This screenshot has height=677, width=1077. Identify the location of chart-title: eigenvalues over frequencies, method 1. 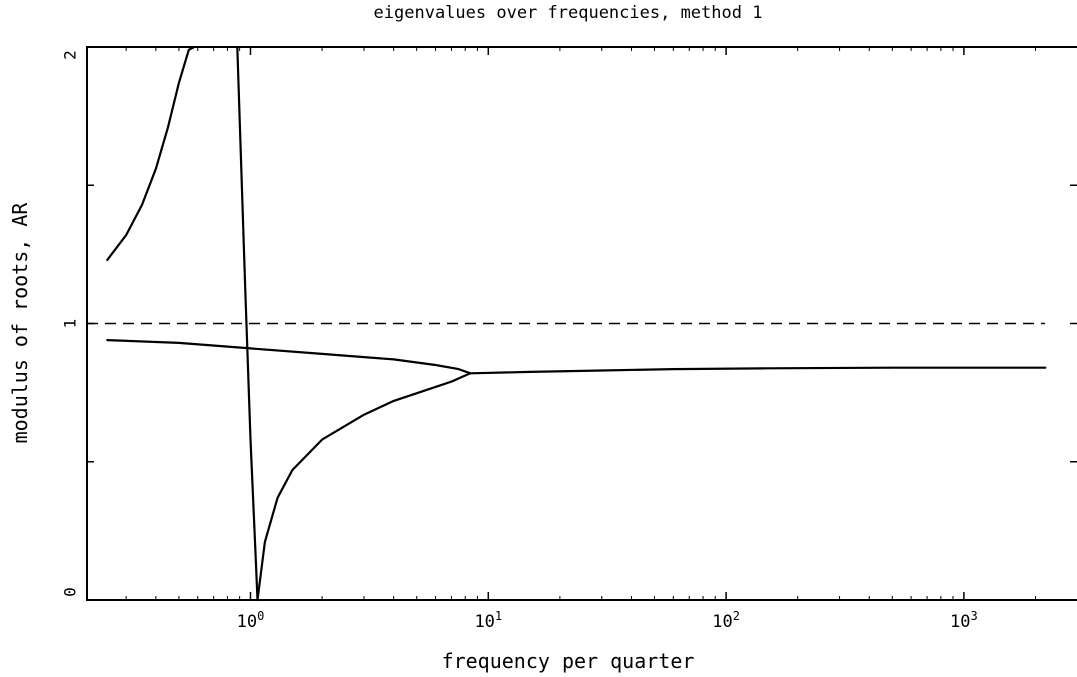
(568, 13).